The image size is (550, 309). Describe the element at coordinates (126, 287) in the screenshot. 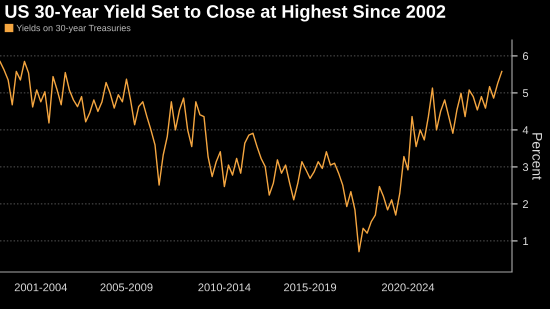

I see `x-tick-label: 2005-2009` at that location.